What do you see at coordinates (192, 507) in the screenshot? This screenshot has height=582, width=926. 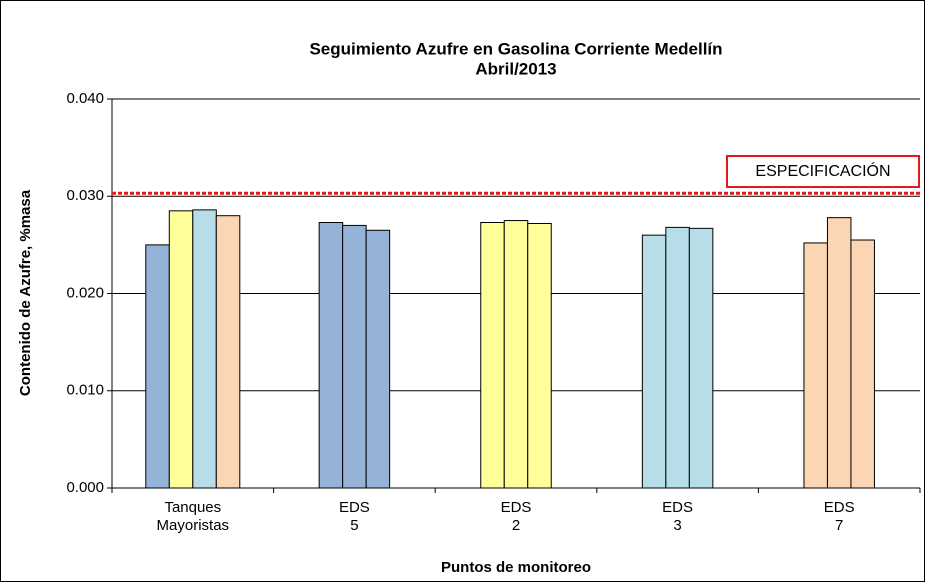 I see `x-tick-label: Tanques` at bounding box center [192, 507].